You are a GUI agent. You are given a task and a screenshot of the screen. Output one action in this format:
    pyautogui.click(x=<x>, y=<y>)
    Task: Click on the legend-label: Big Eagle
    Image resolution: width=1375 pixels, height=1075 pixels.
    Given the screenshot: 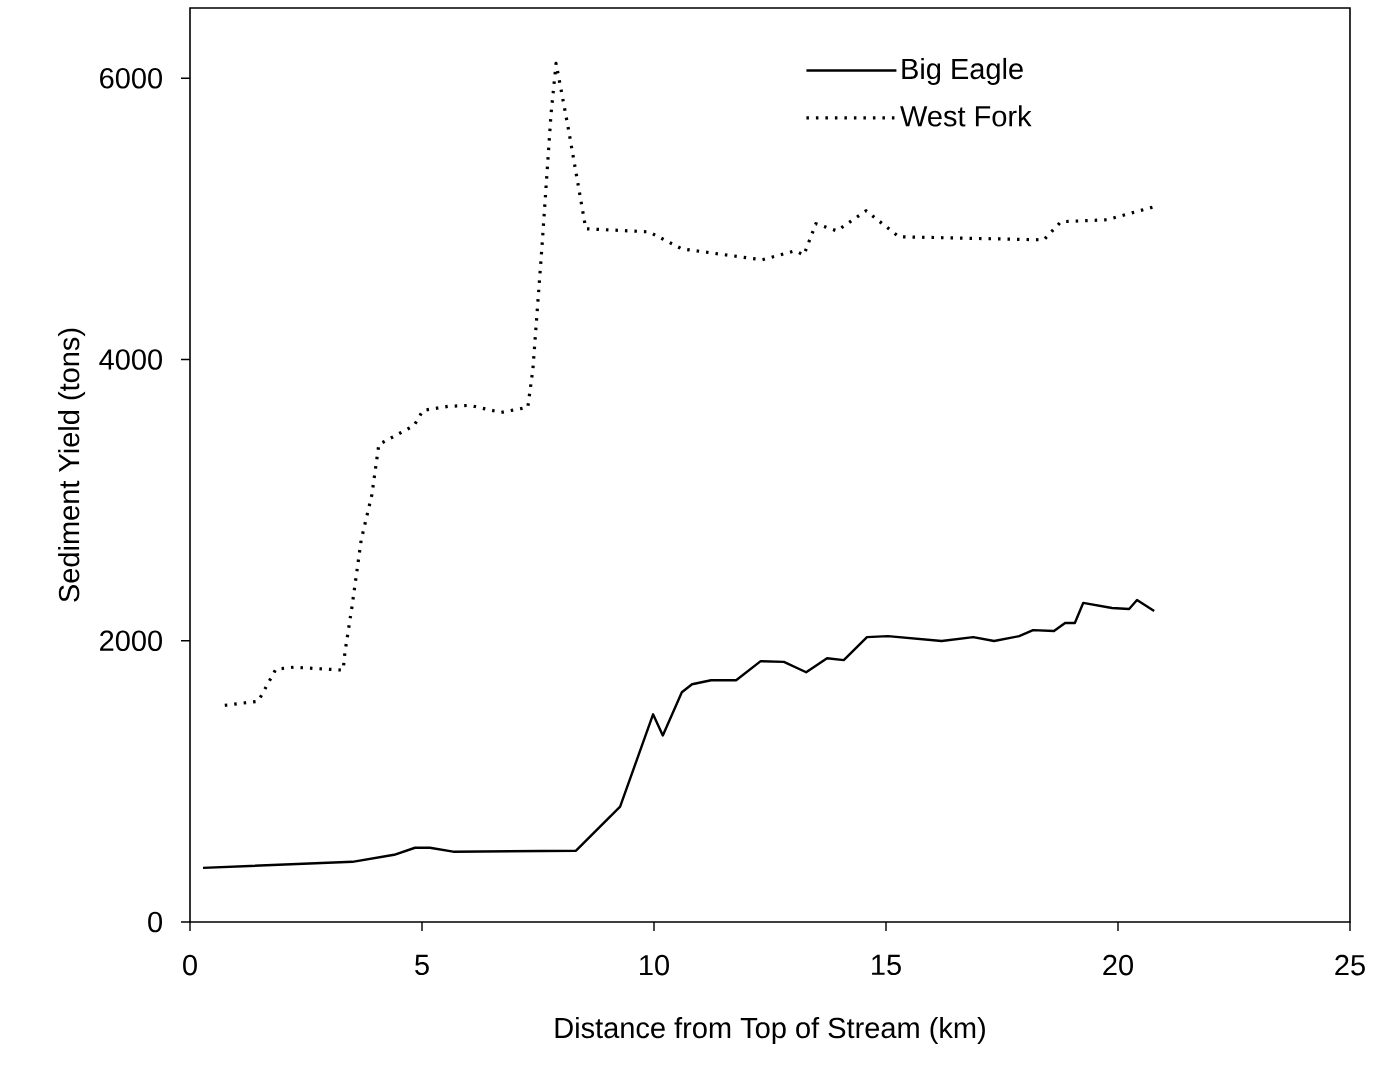 What is the action you would take?
    pyautogui.click(x=962, y=71)
    